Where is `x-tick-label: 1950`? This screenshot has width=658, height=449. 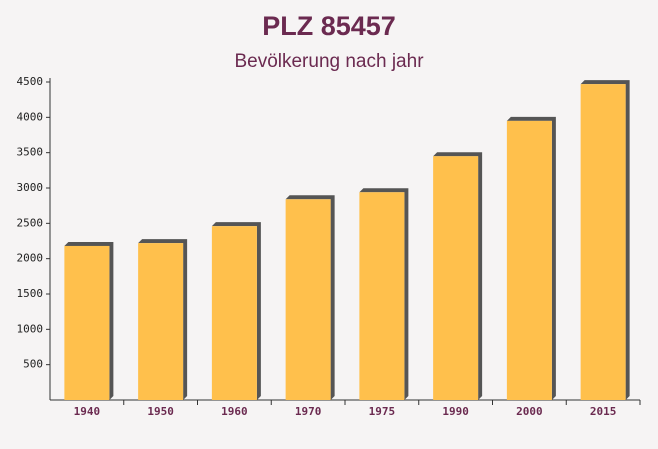
x-tick-label: 1950 is located at coordinates (160, 411).